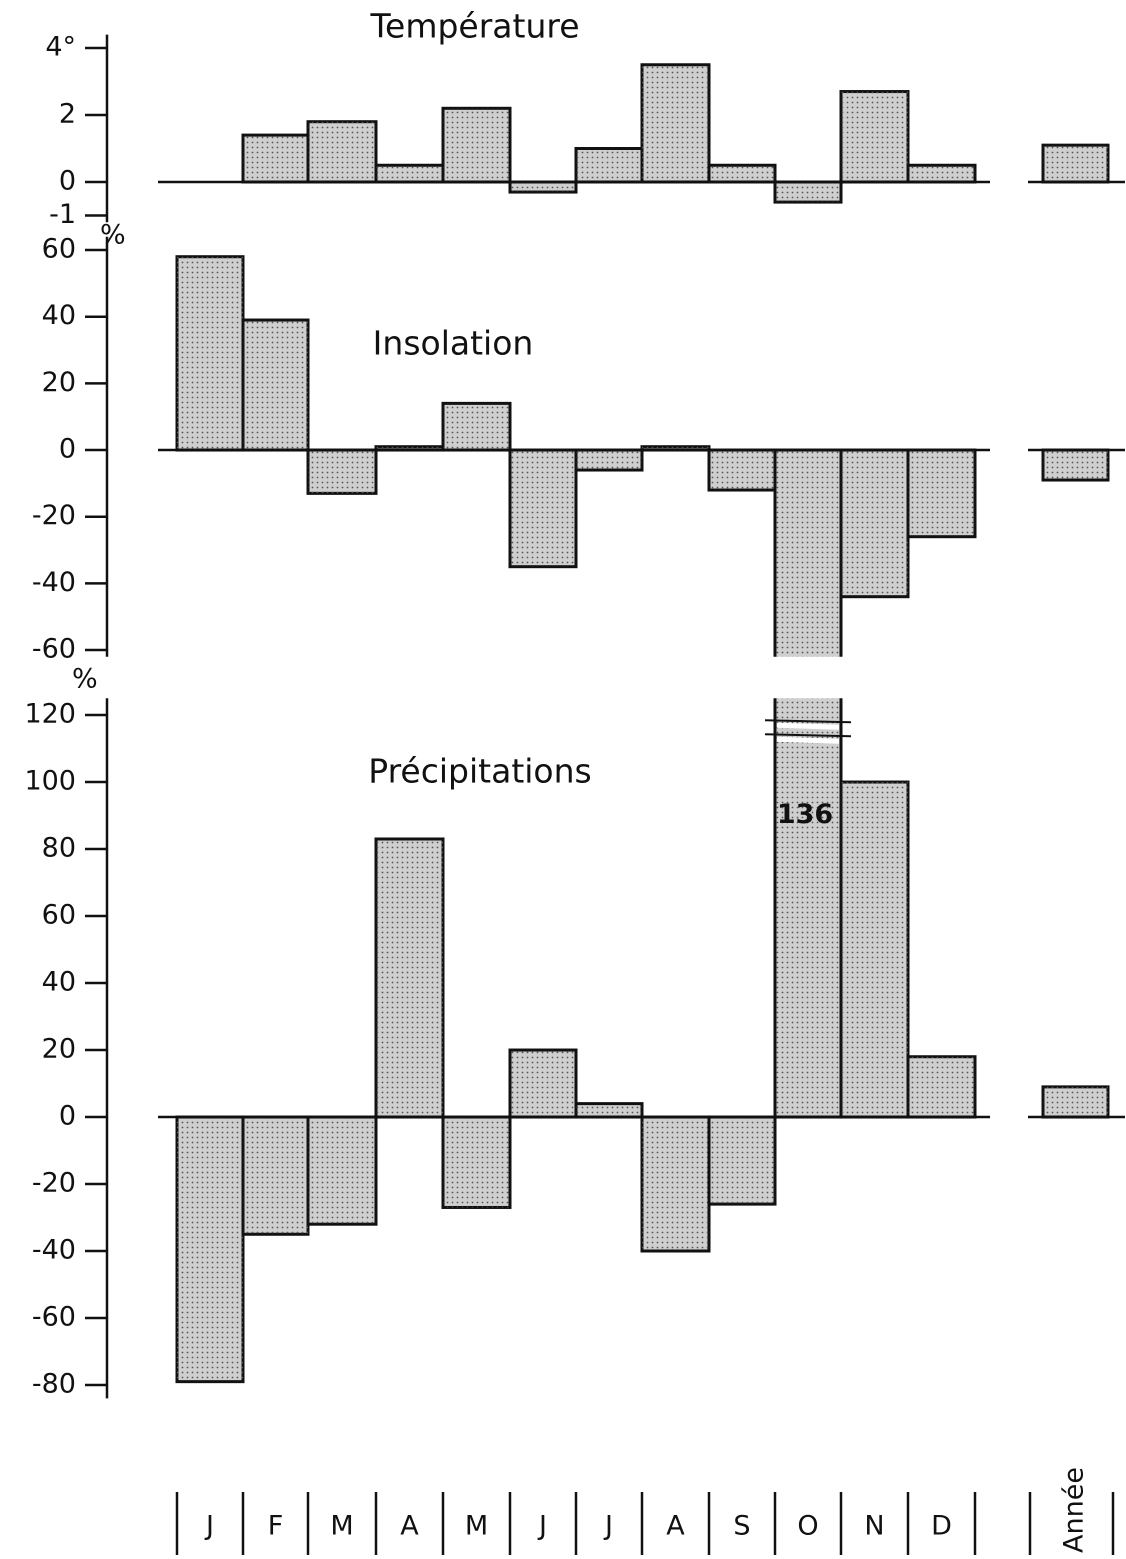  What do you see at coordinates (741, 1526) in the screenshot?
I see `x-tick-label: S` at bounding box center [741, 1526].